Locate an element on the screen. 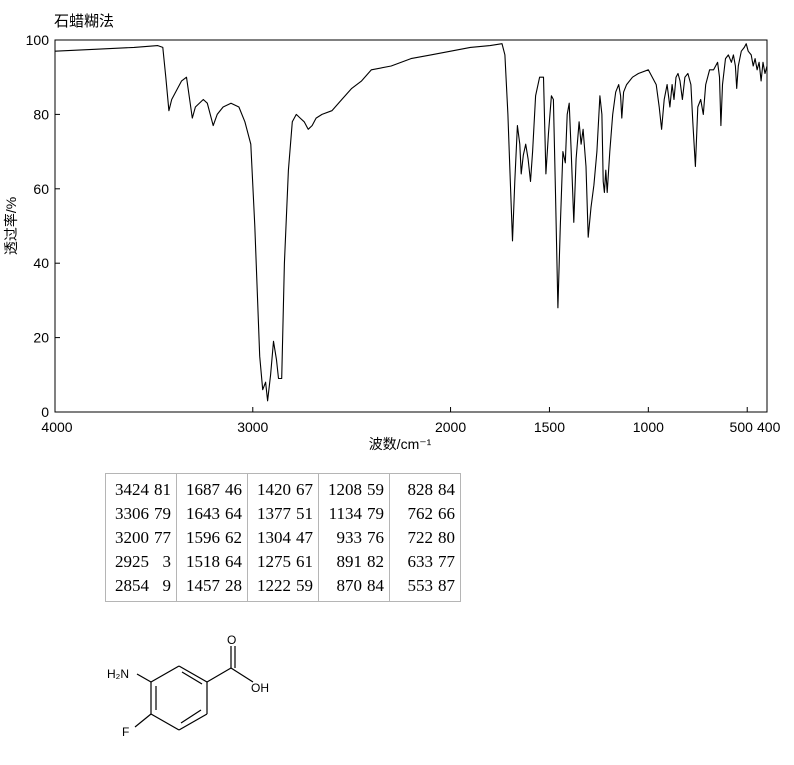 Image resolution: width=794 pixels, height=765 pixels. peak-entry: 1222 59 is located at coordinates (283, 586).